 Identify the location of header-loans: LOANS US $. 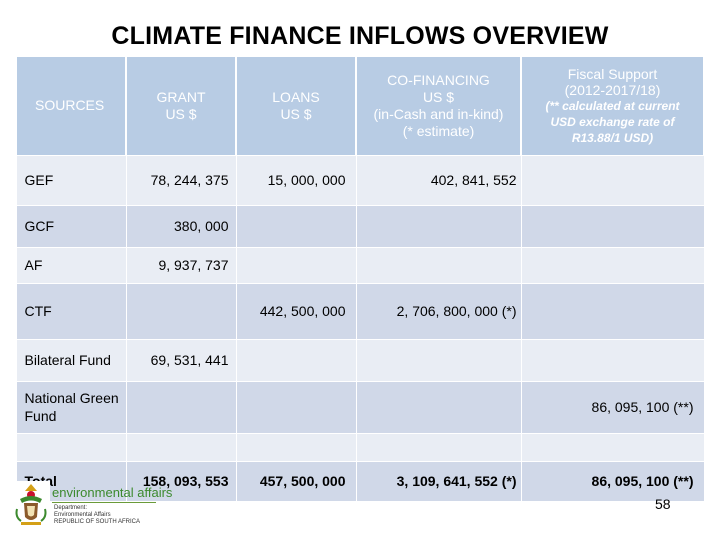
(296, 106).